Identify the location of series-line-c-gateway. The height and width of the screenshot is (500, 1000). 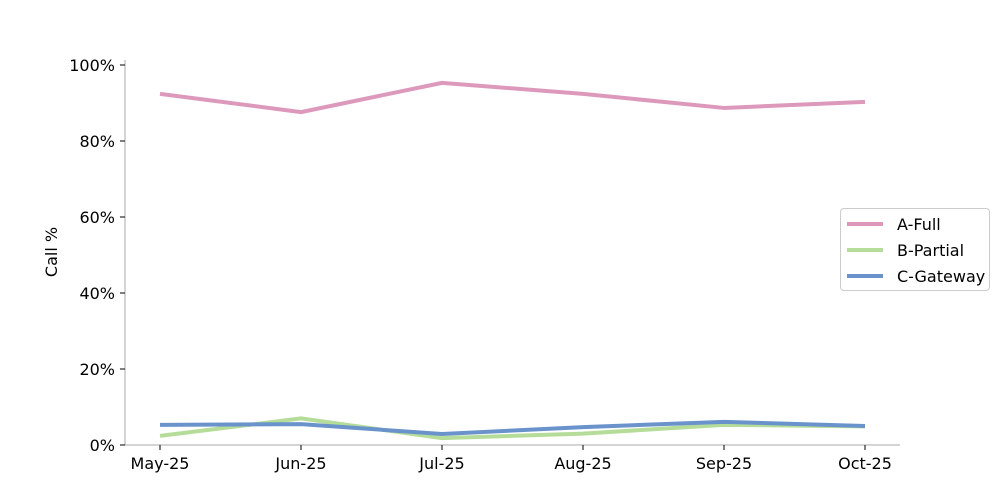
(512, 427).